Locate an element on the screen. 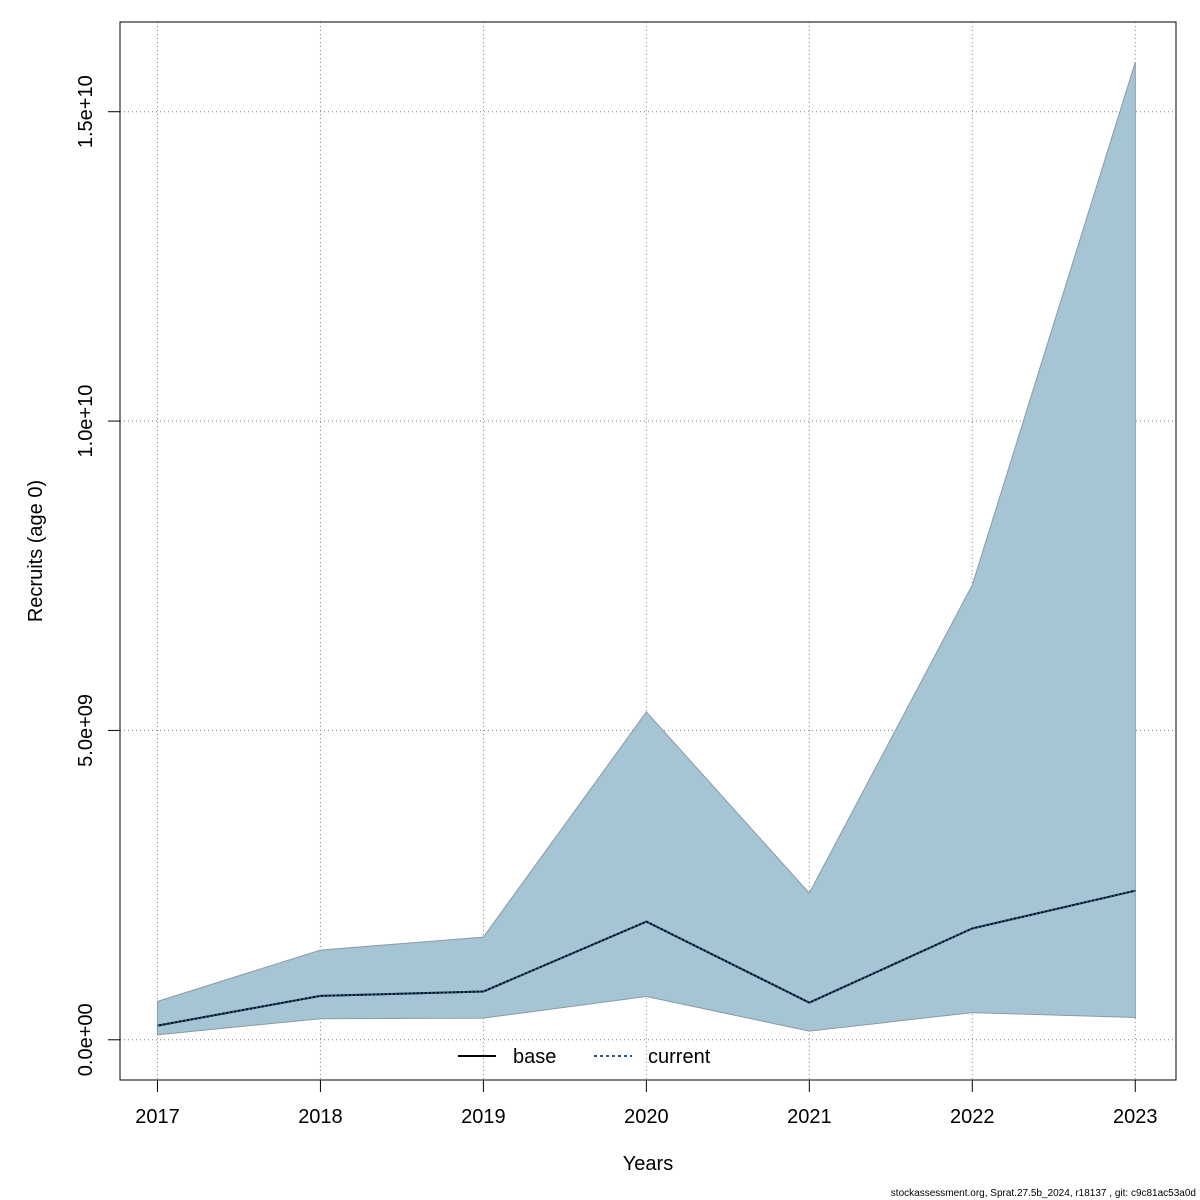 The image size is (1200, 1200). series-lines is located at coordinates (646, 958).